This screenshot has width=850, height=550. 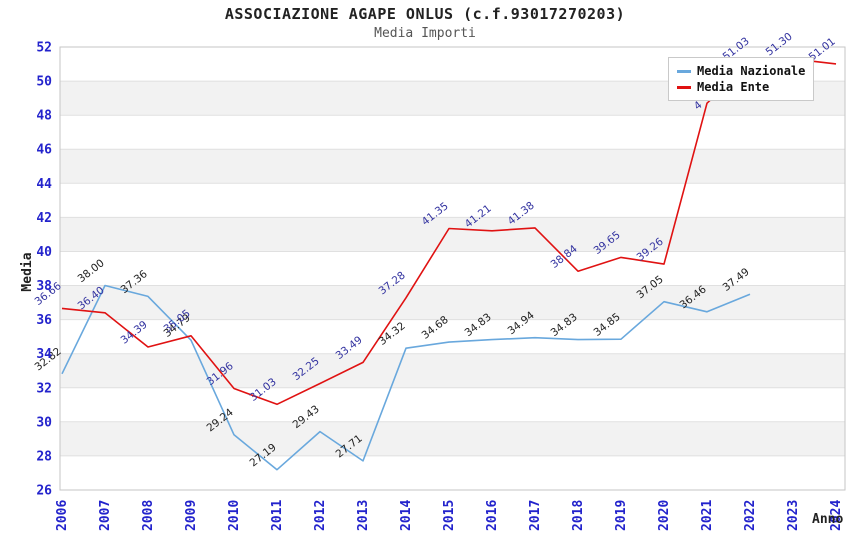 What do you see at coordinates (578, 515) in the screenshot?
I see `x-tick-label: 2018` at bounding box center [578, 515].